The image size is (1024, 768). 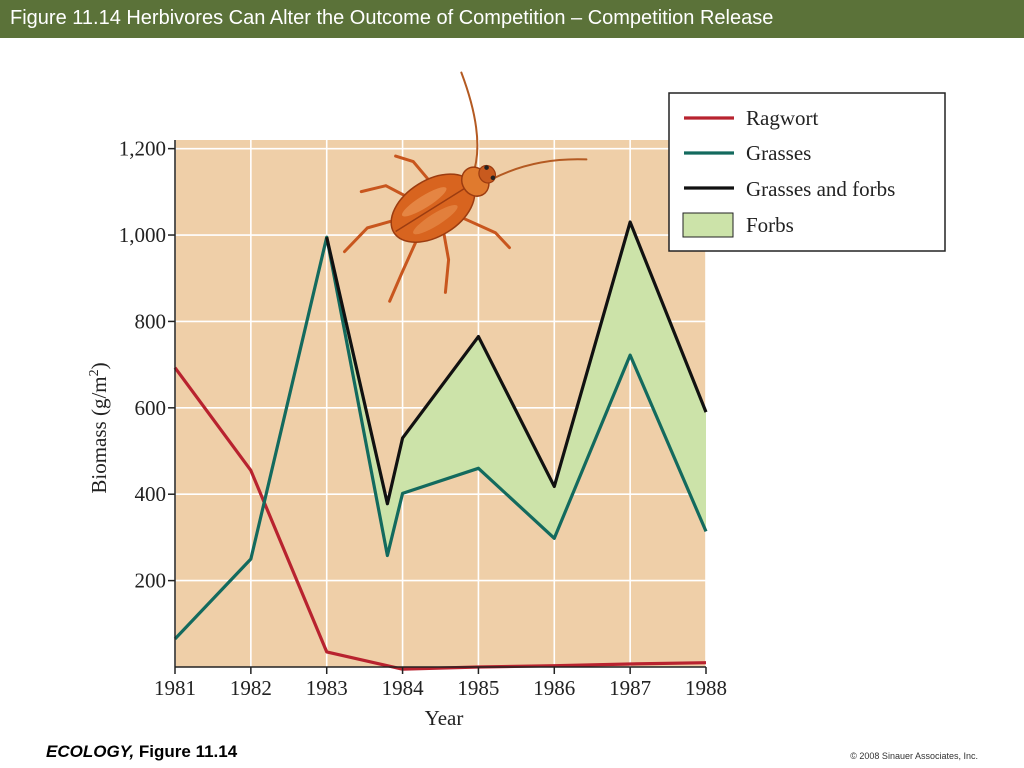 I want to click on legend-forbs-swatch, so click(x=708, y=225).